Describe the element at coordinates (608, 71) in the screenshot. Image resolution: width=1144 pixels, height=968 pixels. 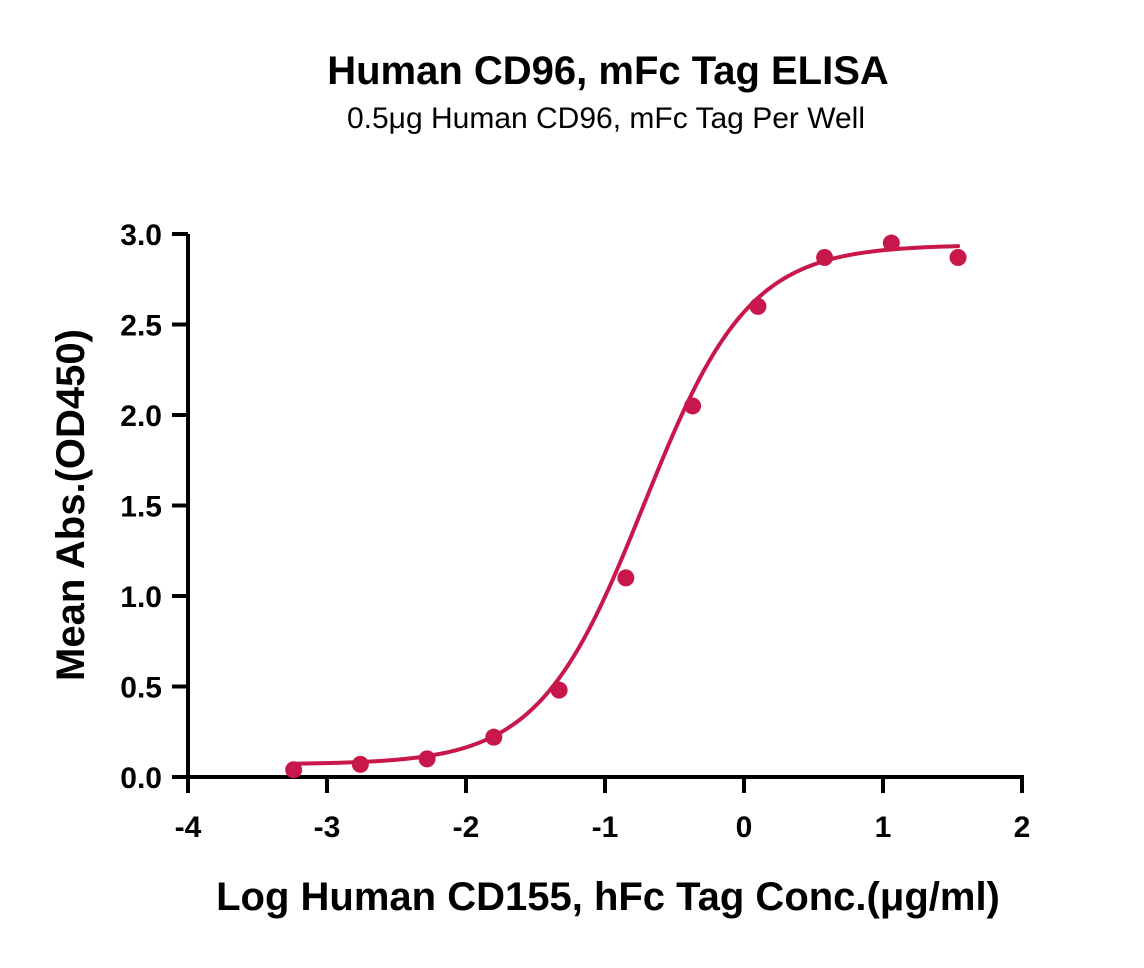
I see `chart-title: Human CD96, mFc Tag ELISA` at that location.